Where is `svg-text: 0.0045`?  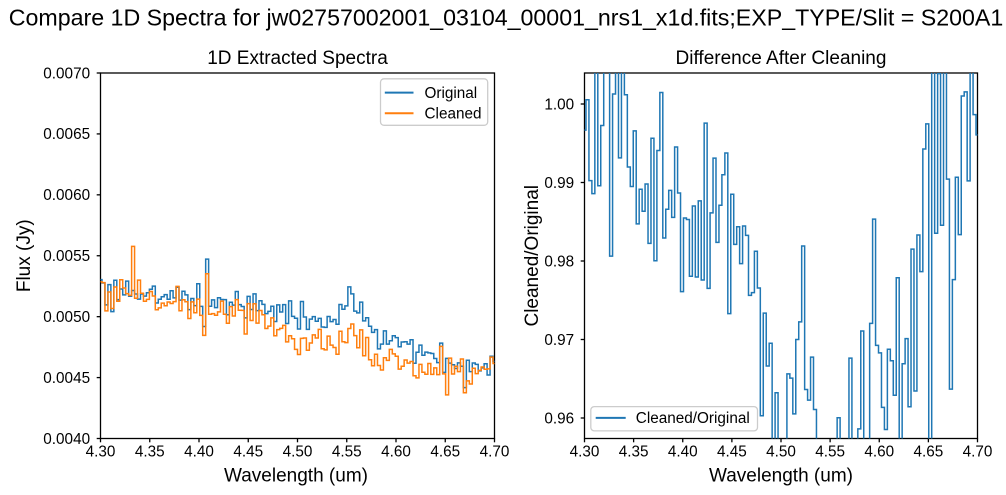 svg-text: 0.0045 is located at coordinates (66, 378).